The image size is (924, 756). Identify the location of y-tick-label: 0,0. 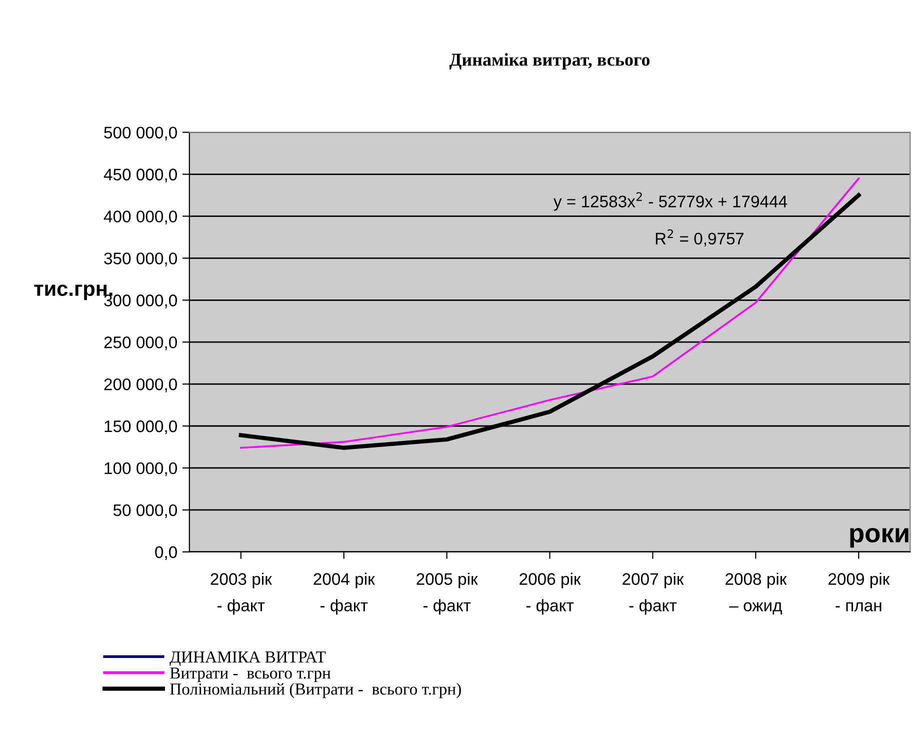
(166, 553).